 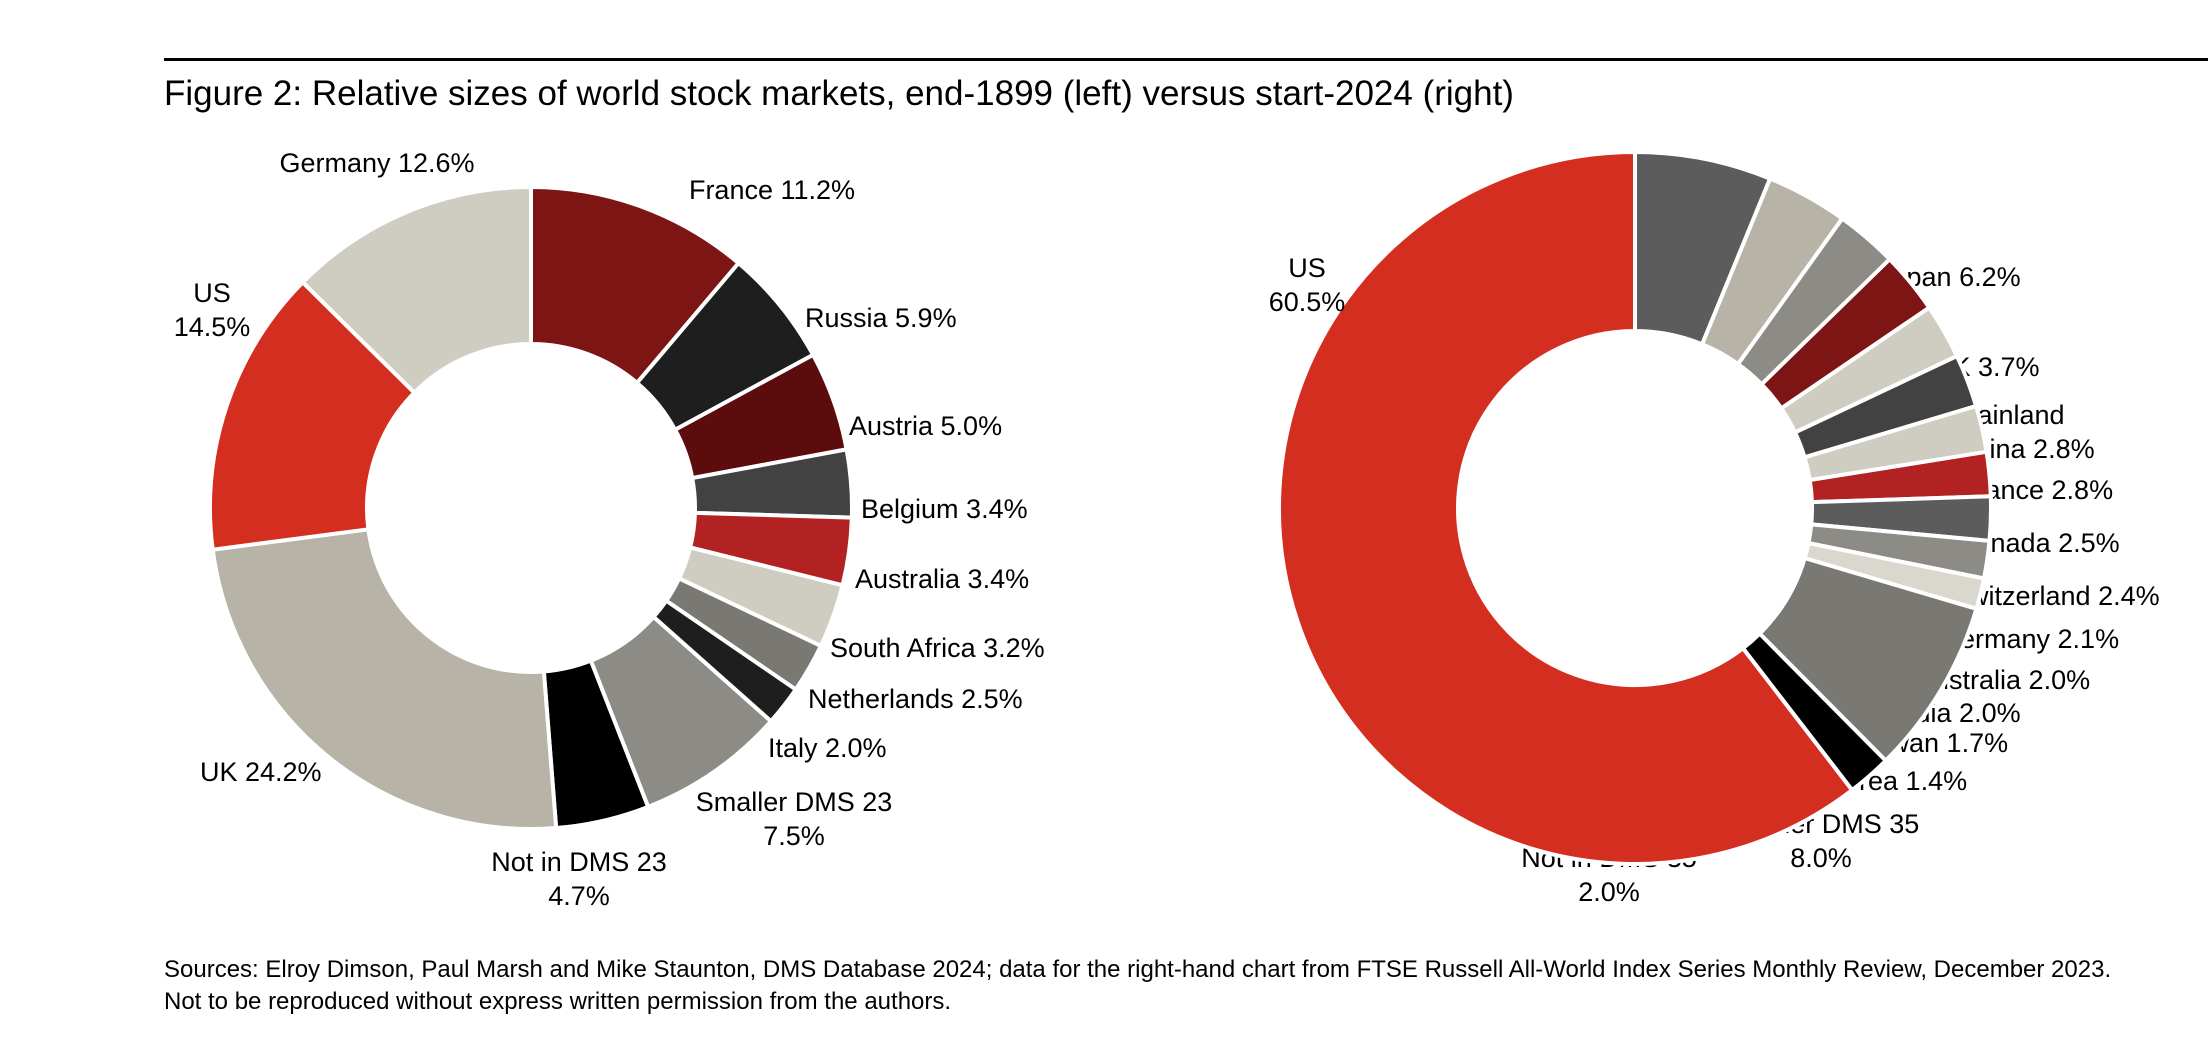 I want to click on slice-label: Germany 12.6%, so click(x=376, y=163).